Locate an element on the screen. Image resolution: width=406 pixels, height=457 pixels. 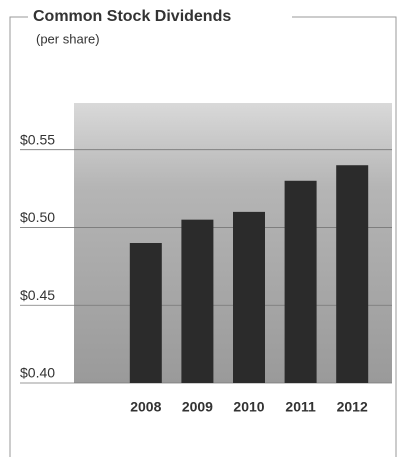
chart-subtitle: (per share) is located at coordinates (68, 38).